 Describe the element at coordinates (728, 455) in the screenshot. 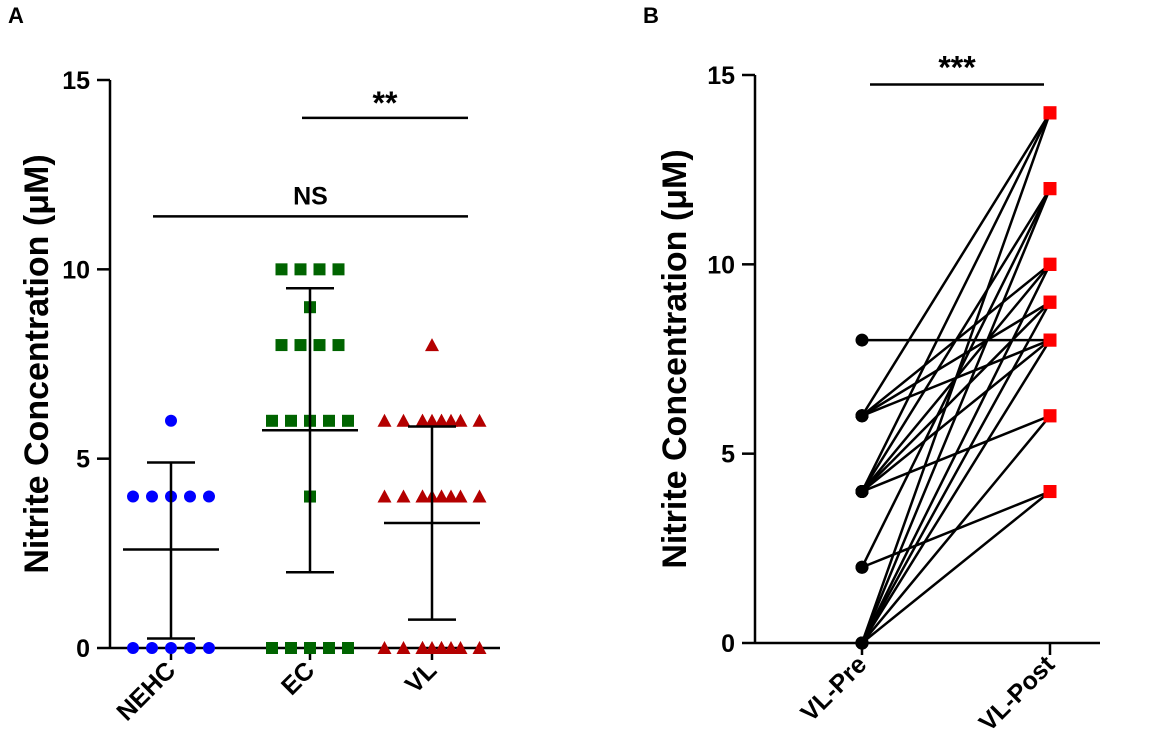

I see `panel-b-y-tick-label: 5` at that location.